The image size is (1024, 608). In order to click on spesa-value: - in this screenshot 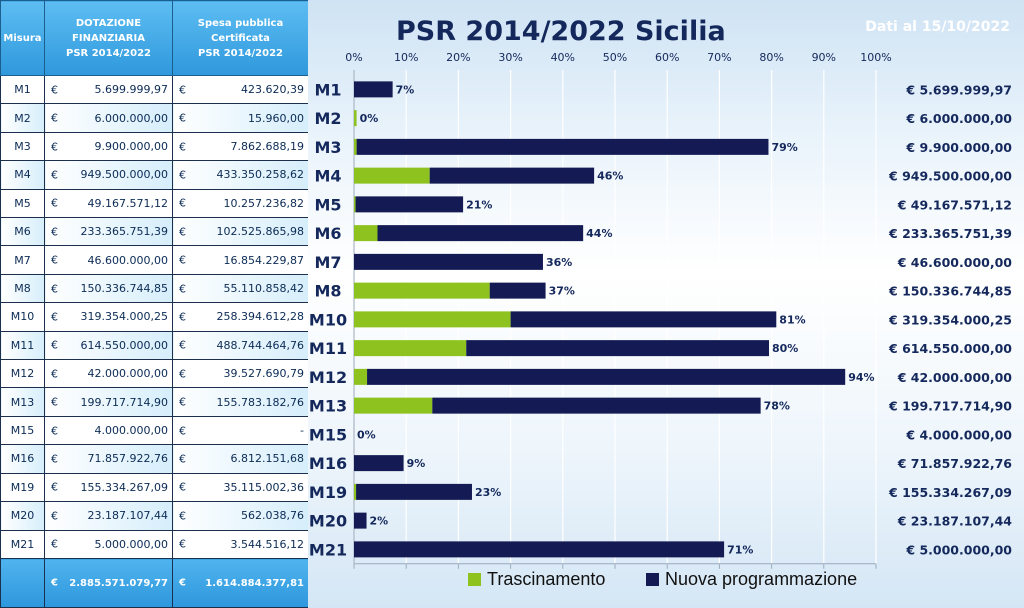, I will do `click(302, 431)`.